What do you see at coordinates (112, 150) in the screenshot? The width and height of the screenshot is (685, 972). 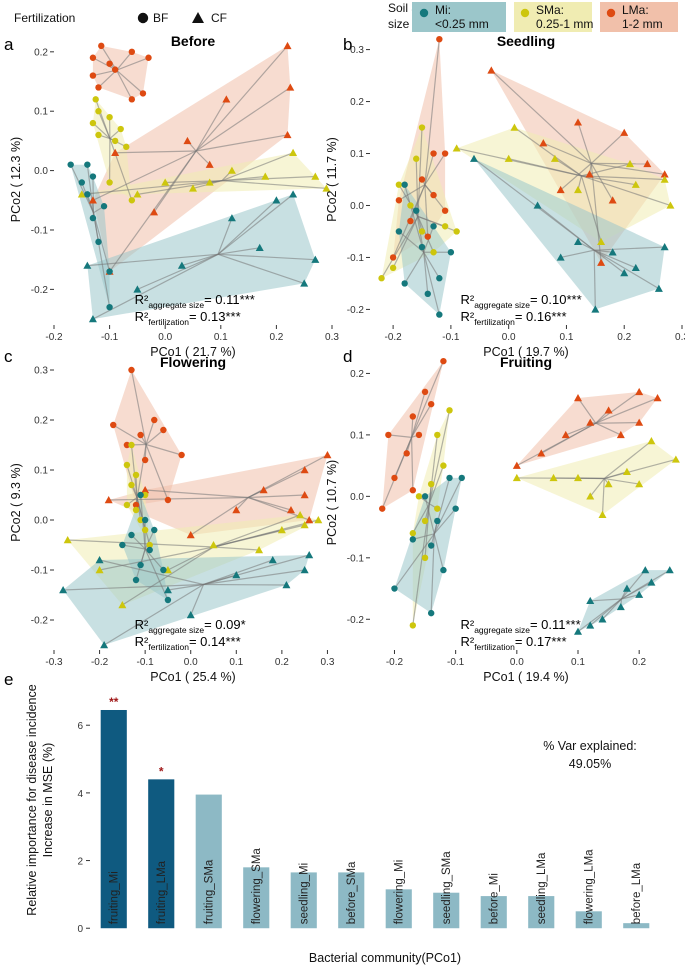 I see `hull-sma-bf` at bounding box center [112, 150].